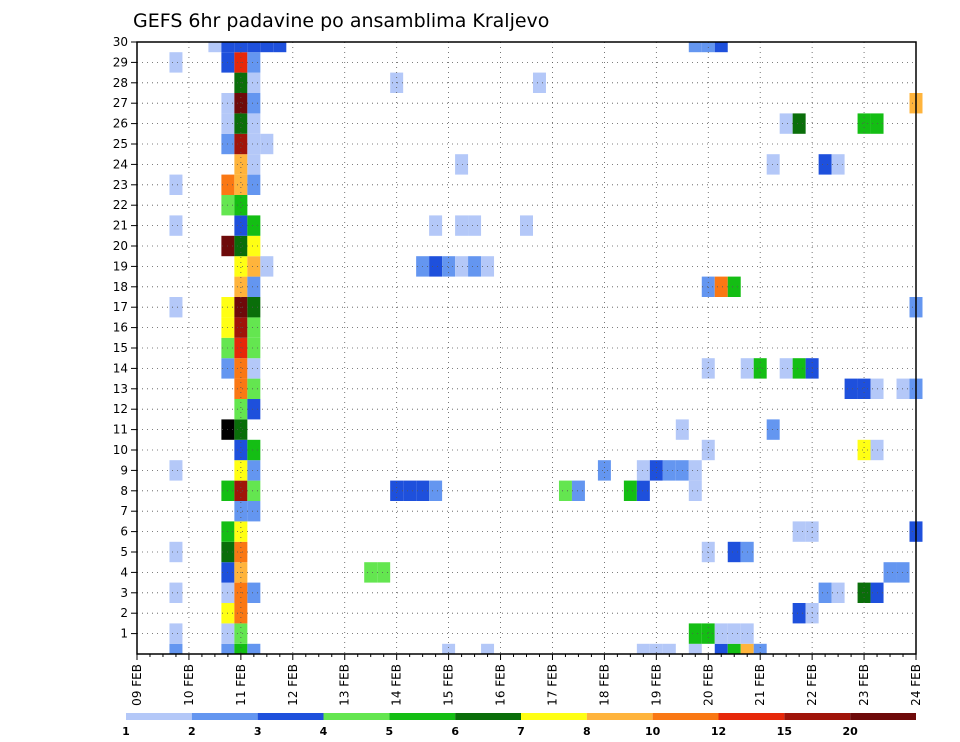 This screenshot has height=742, width=960. I want to click on y-tick-label: 20, so click(120, 246).